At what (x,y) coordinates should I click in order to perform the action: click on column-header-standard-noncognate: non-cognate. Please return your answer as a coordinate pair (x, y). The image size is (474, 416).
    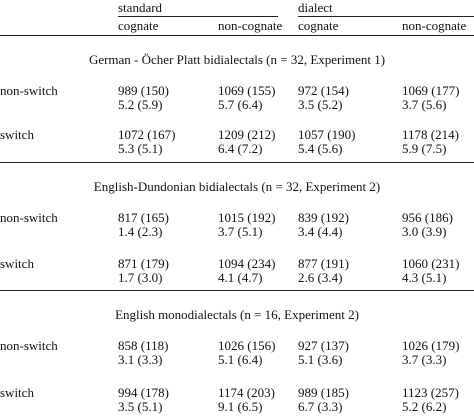
    Looking at the image, I should click on (250, 25).